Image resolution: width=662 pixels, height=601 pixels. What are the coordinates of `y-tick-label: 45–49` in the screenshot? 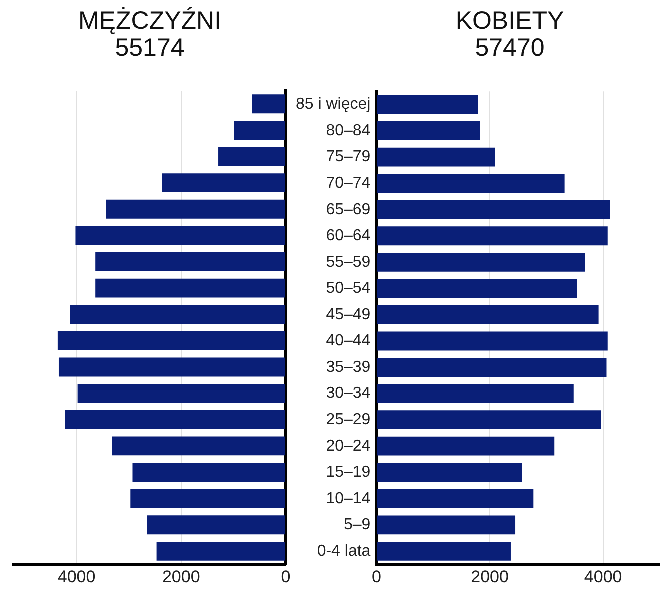 It's located at (348, 315).